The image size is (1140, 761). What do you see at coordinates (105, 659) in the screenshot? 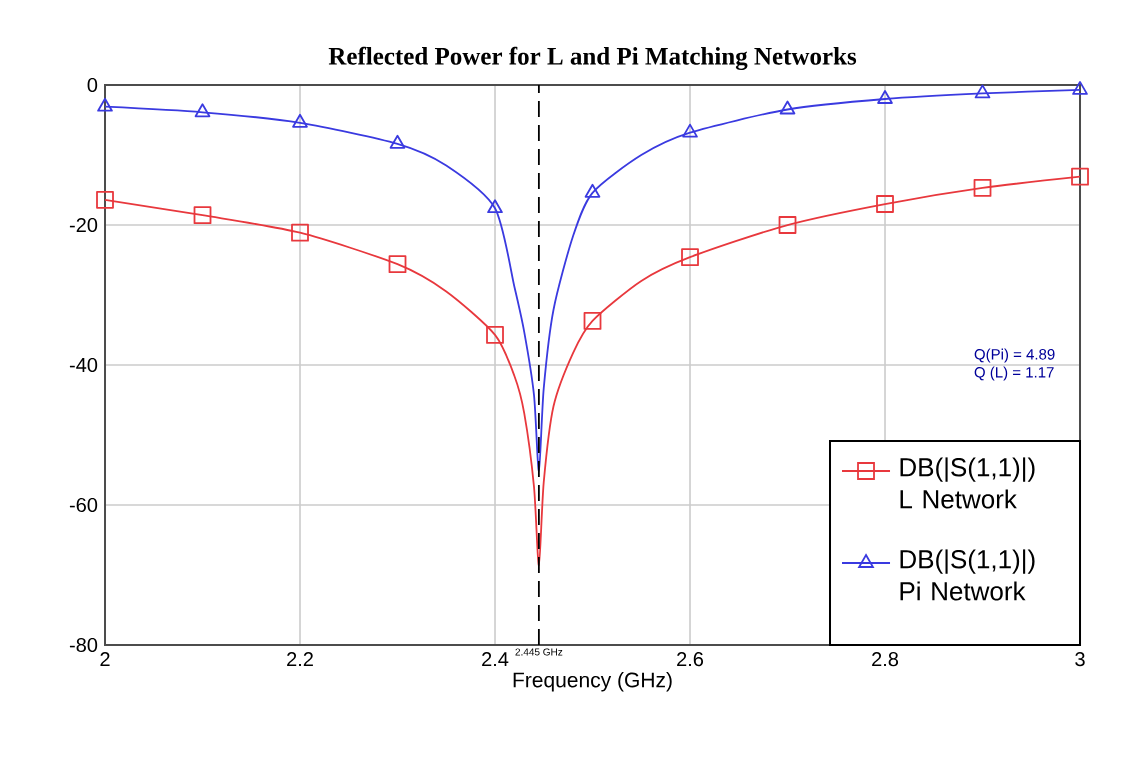
I see `x-tick-label: 2` at bounding box center [105, 659].